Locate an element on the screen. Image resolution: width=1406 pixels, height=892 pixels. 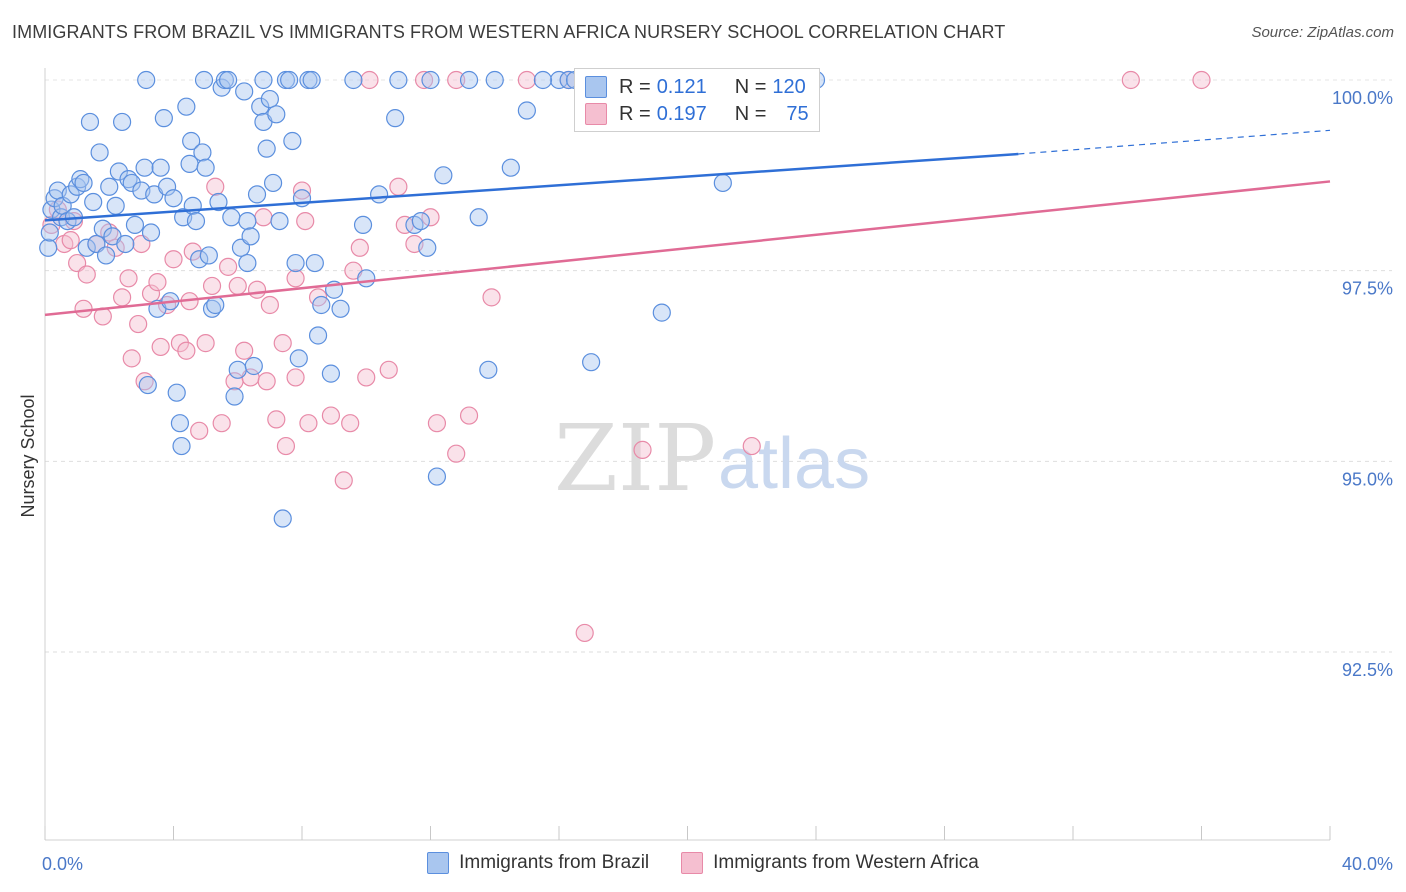
legend-label-western-africa: Immigrants from Western Africa is located at coordinates (846, 862).